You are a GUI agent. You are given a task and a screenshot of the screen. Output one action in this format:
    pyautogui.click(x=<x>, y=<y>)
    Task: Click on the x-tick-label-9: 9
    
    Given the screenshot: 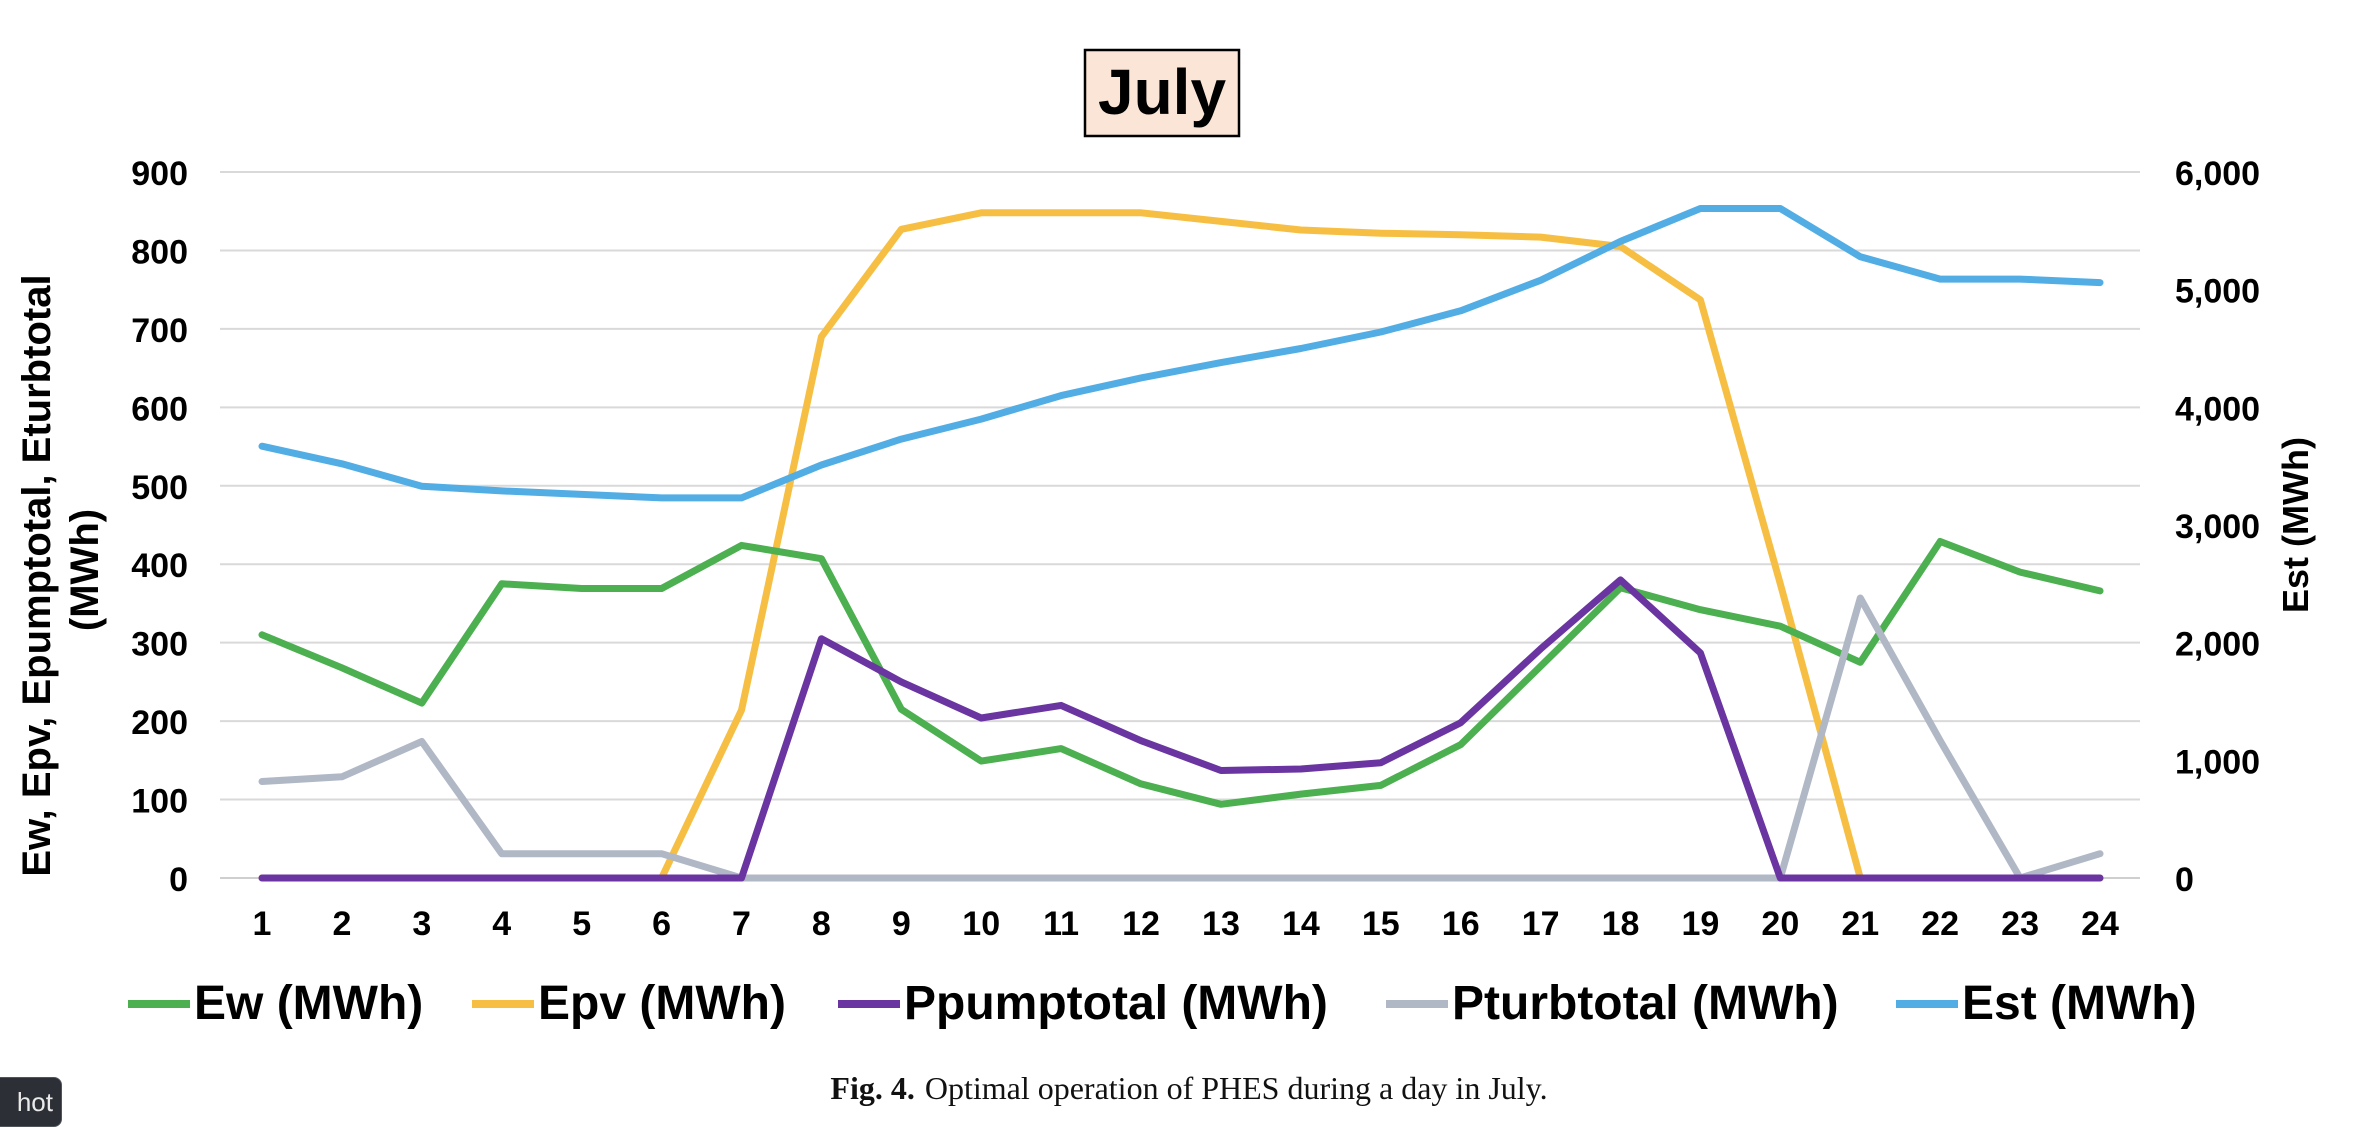 What is the action you would take?
    pyautogui.click(x=901, y=924)
    